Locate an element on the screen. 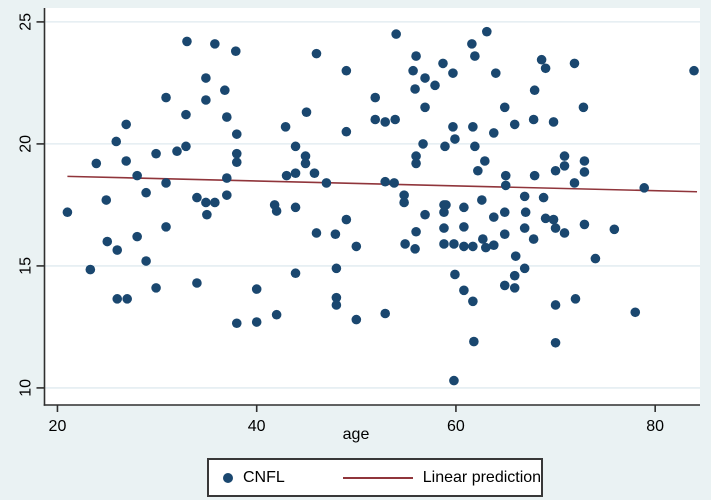 The height and width of the screenshot is (500, 711). x-tick-label: 80 is located at coordinates (655, 426).